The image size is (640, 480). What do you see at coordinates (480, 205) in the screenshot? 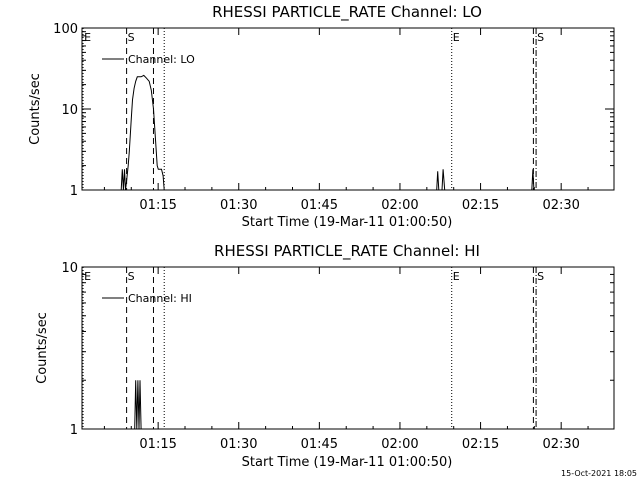
I see `panel-lo-xtick-label: 02:15` at bounding box center [480, 205].